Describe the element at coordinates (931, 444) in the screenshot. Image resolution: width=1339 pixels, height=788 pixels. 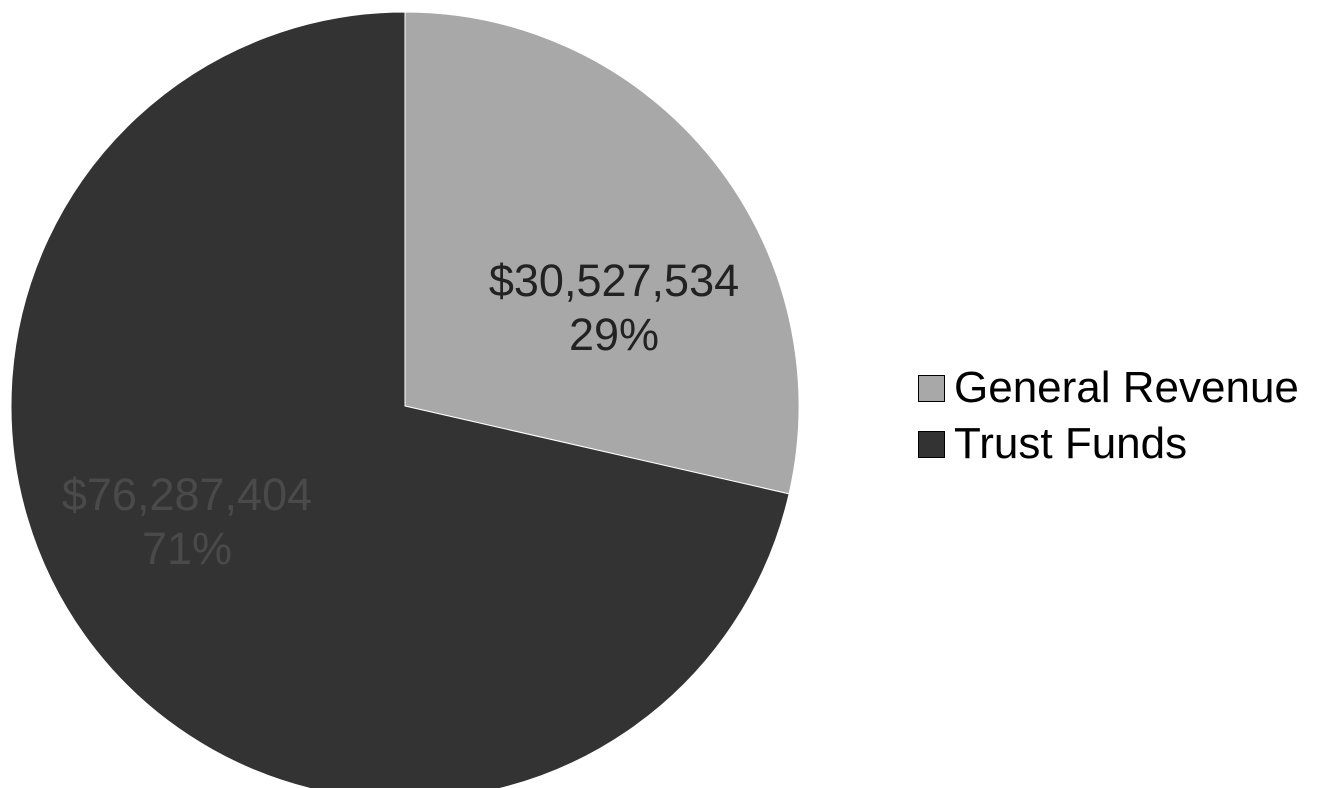
I see `legend-swatch-trust-funds` at that location.